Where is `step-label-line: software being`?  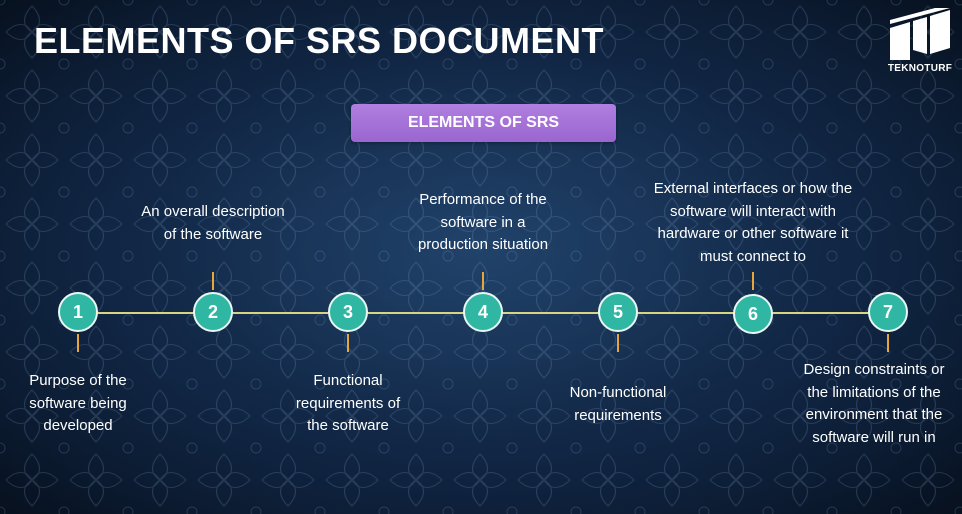
step-label-line: software being is located at coordinates (78, 403).